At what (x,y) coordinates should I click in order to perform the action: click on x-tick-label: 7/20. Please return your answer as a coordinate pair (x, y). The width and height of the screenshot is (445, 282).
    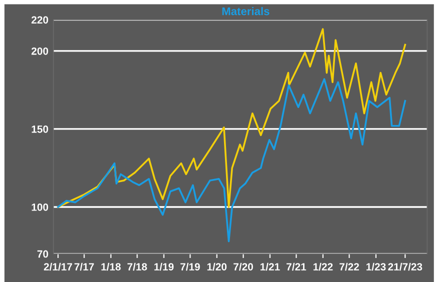
    Looking at the image, I should click on (243, 266).